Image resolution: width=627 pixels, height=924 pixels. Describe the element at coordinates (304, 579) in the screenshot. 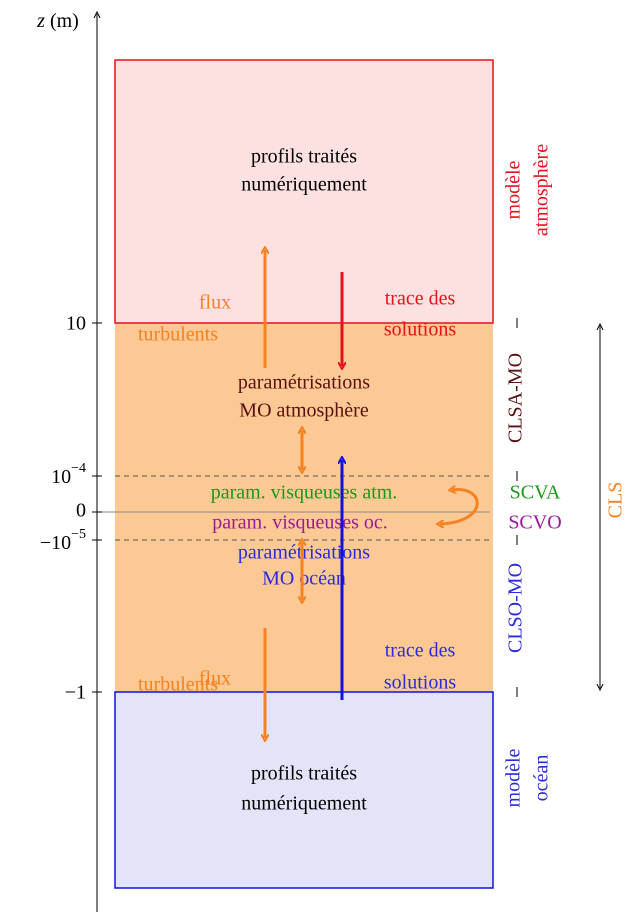

I see `text: MO océan` at that location.